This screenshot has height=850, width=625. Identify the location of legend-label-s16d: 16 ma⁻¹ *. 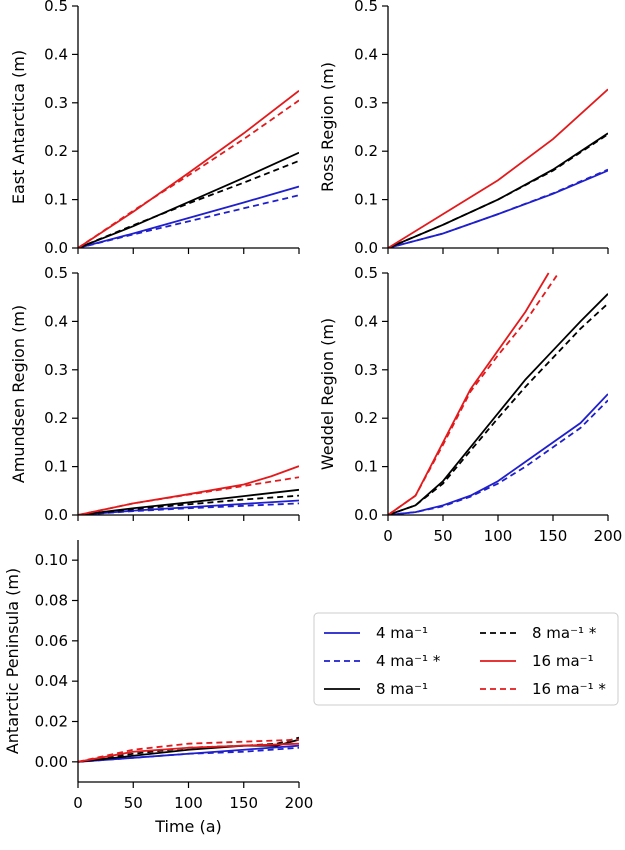
(569, 689).